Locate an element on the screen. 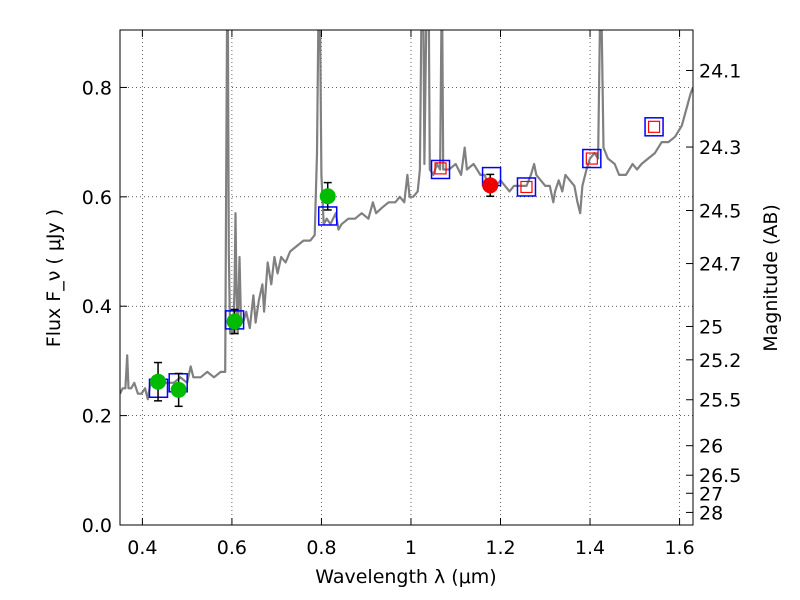 The width and height of the screenshot is (800, 600). x-tick-label: 1.4 is located at coordinates (590, 548).